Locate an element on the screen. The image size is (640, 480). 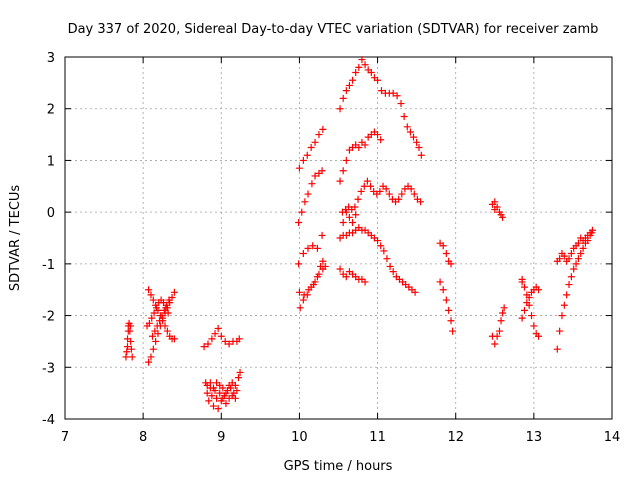
y-tick-label: -1 is located at coordinates (48, 265).